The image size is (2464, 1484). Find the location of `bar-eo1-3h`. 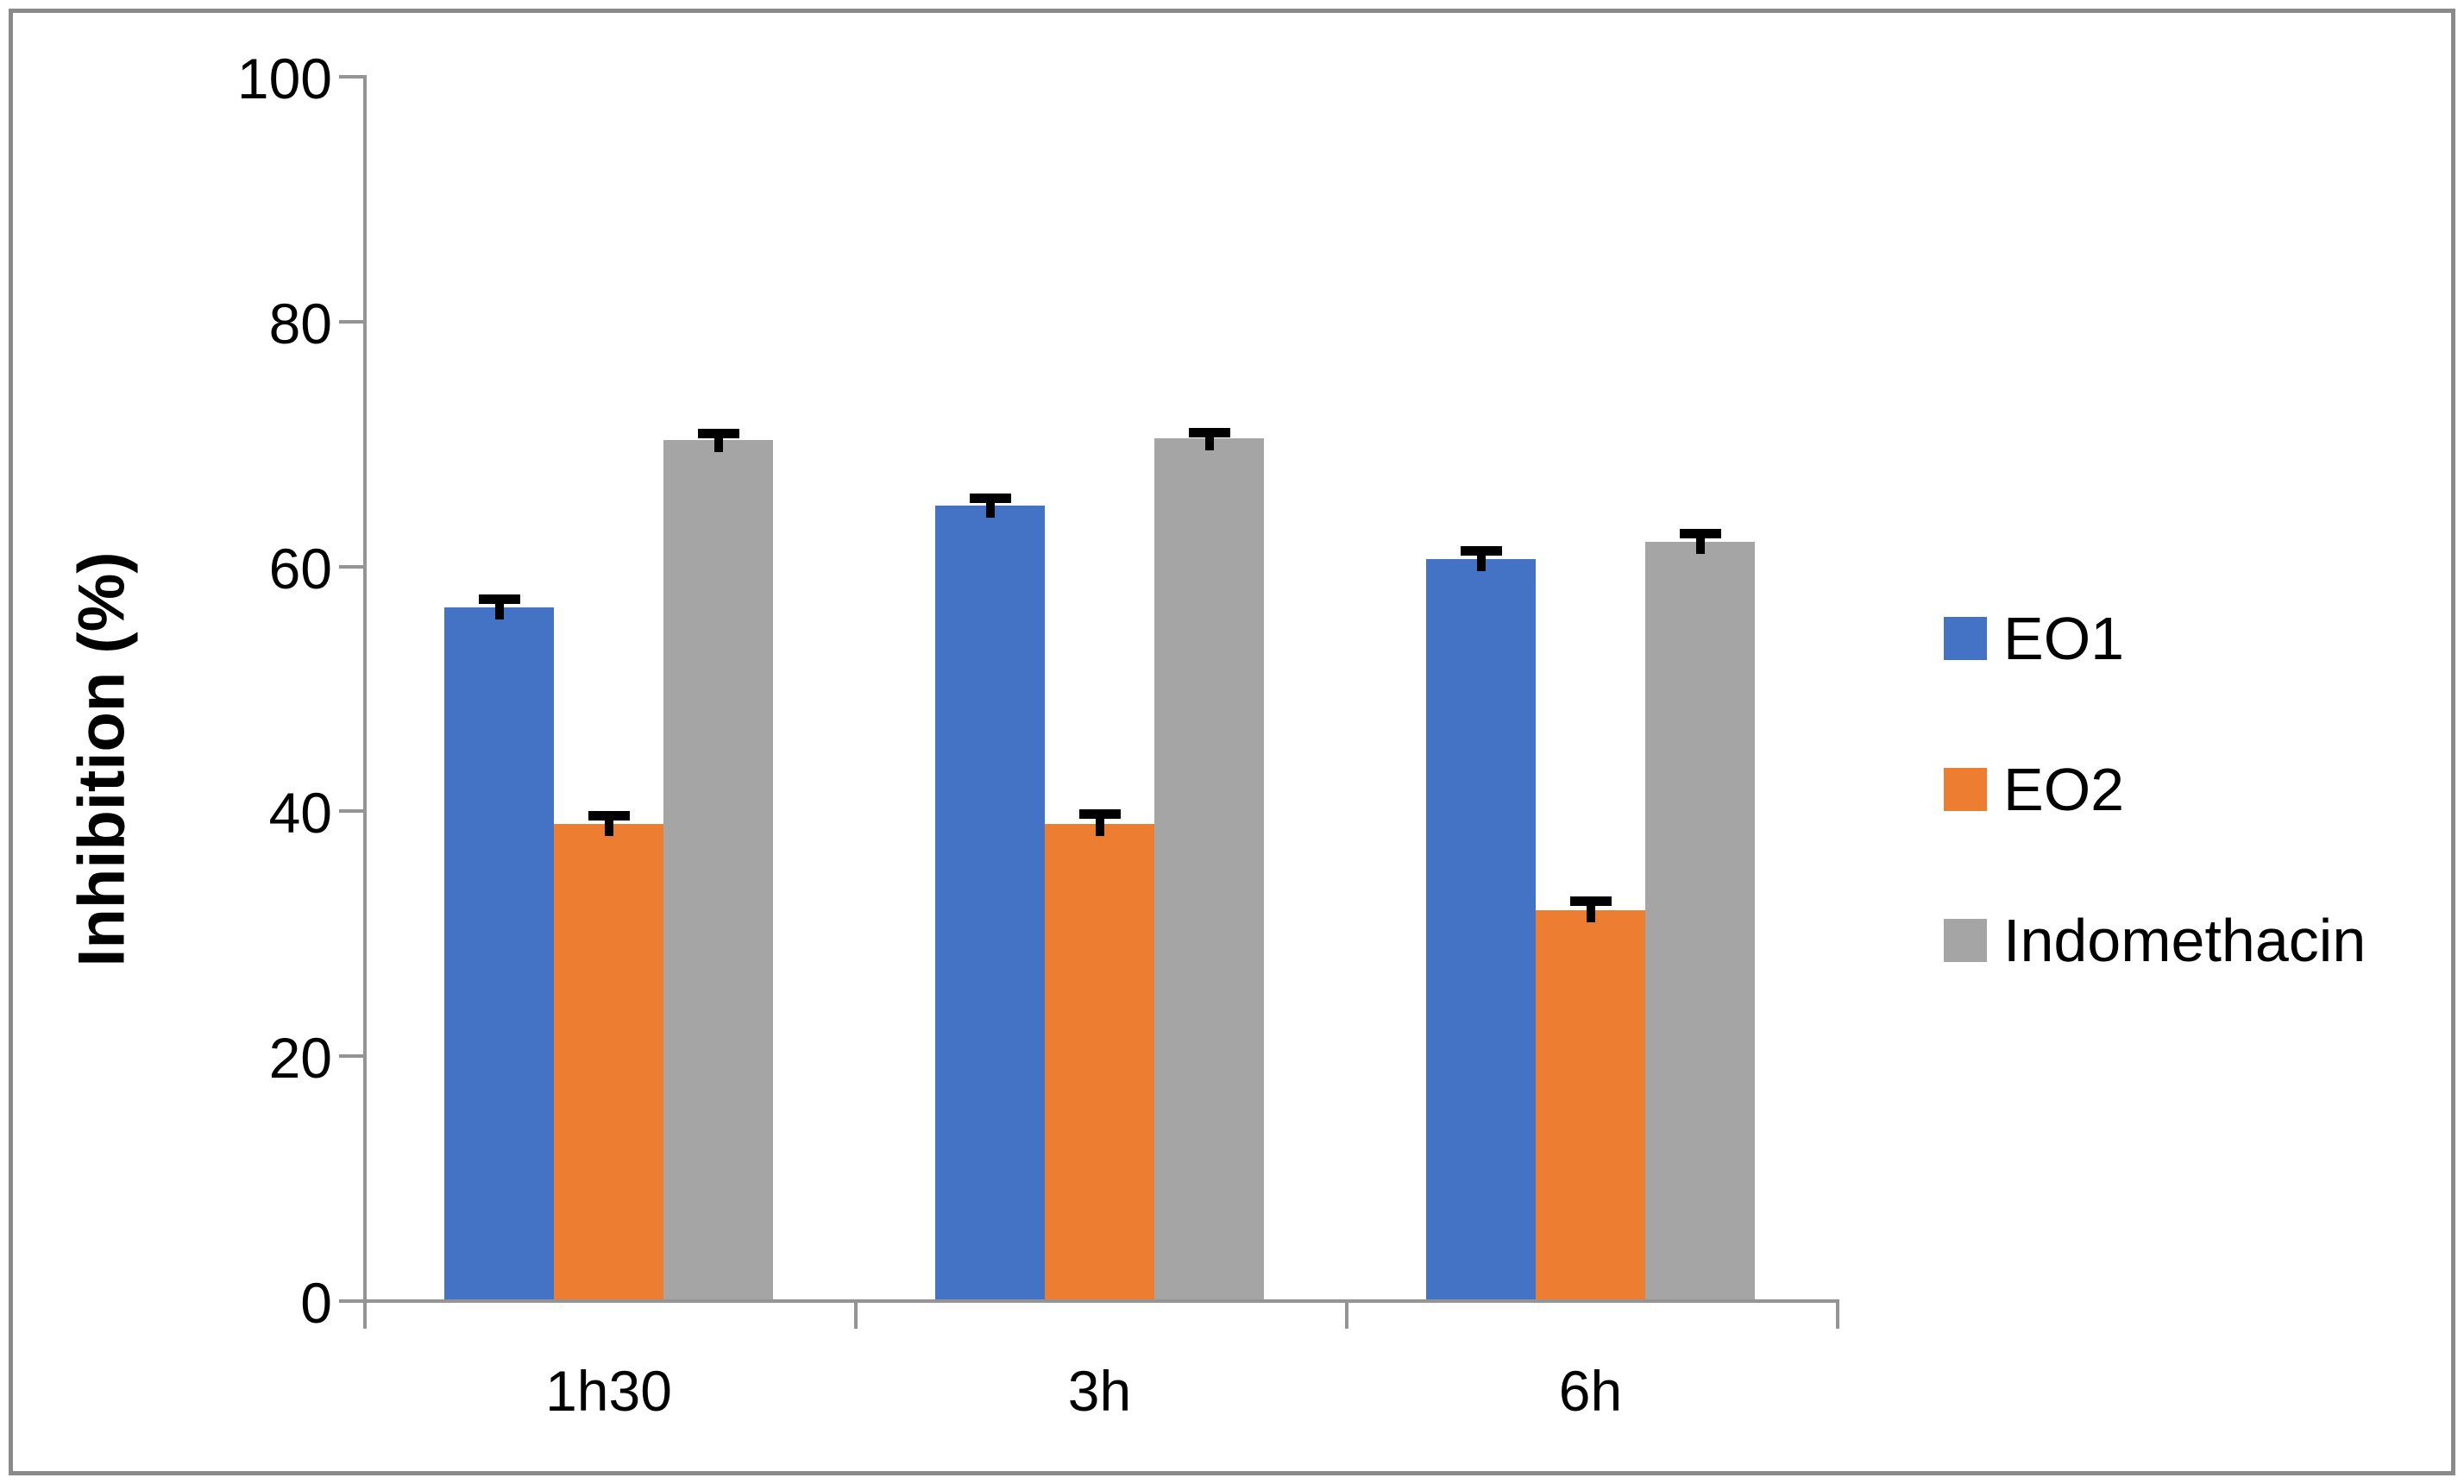

bar-eo1-3h is located at coordinates (990, 902).